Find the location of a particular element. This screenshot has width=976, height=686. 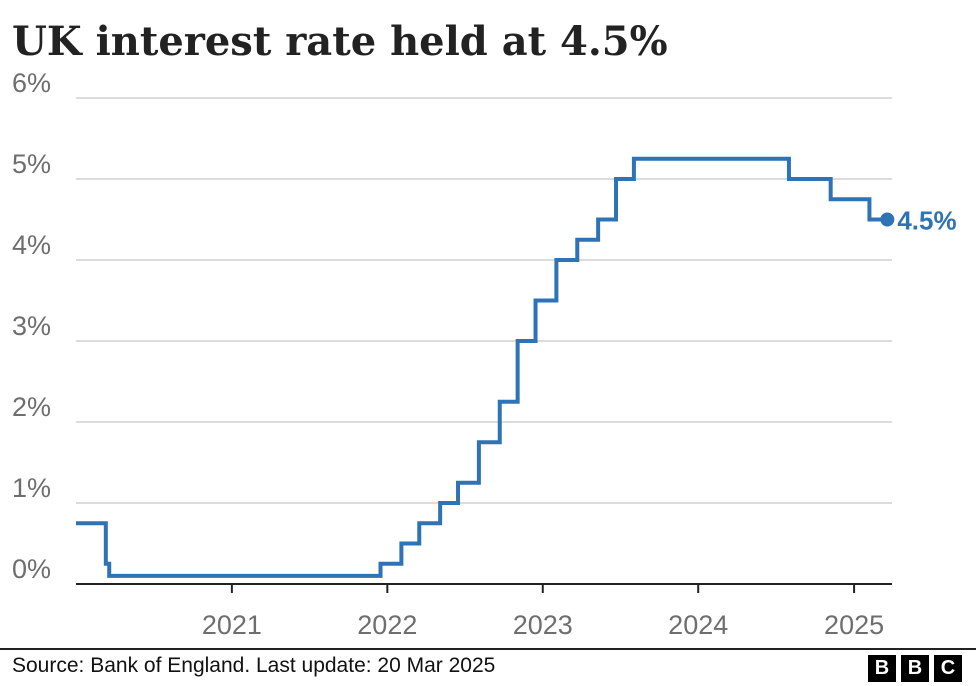

chart-title: UK interest rate held at 4.5% is located at coordinates (340, 41).